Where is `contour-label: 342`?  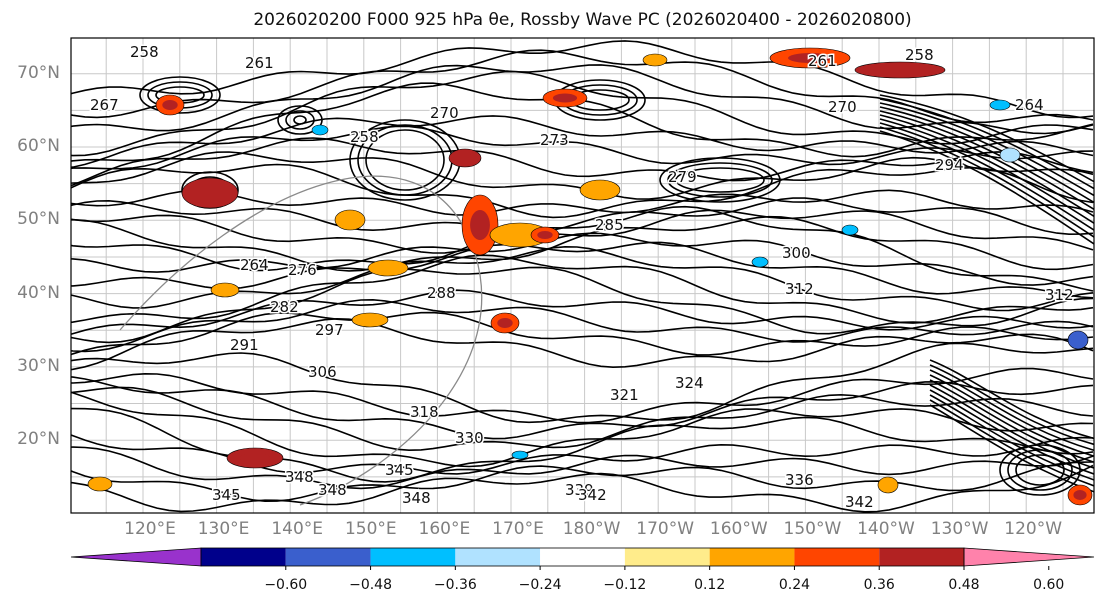
contour-label: 342 is located at coordinates (859, 502).